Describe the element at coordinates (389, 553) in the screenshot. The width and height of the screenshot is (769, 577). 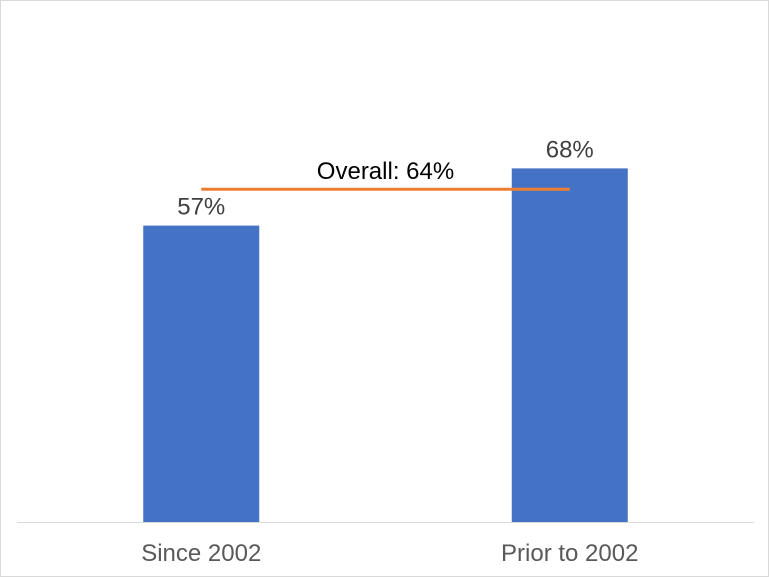
I see `x-tick-labels-layer: Since 2002 Prior to 2002` at that location.